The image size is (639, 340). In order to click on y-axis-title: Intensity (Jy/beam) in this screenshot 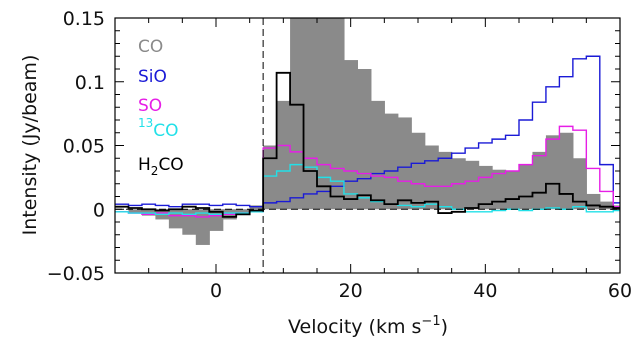, I will do `click(30, 145)`.